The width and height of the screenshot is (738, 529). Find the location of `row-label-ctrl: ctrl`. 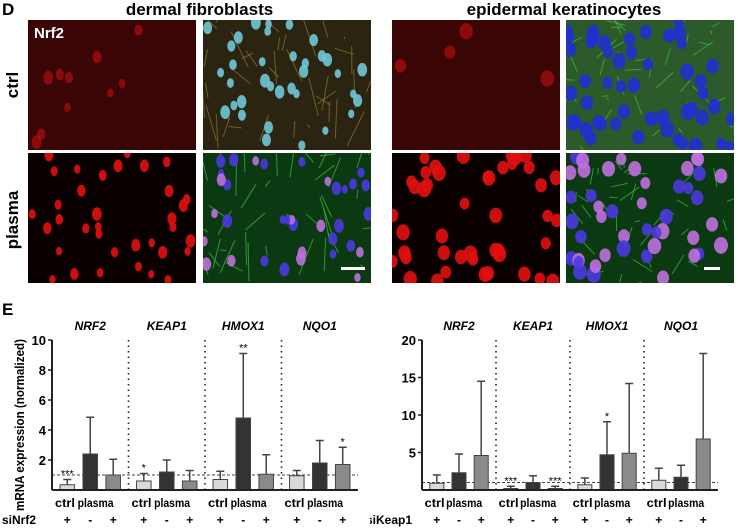

row-label-ctrl: ctrl is located at coordinates (12, 85).